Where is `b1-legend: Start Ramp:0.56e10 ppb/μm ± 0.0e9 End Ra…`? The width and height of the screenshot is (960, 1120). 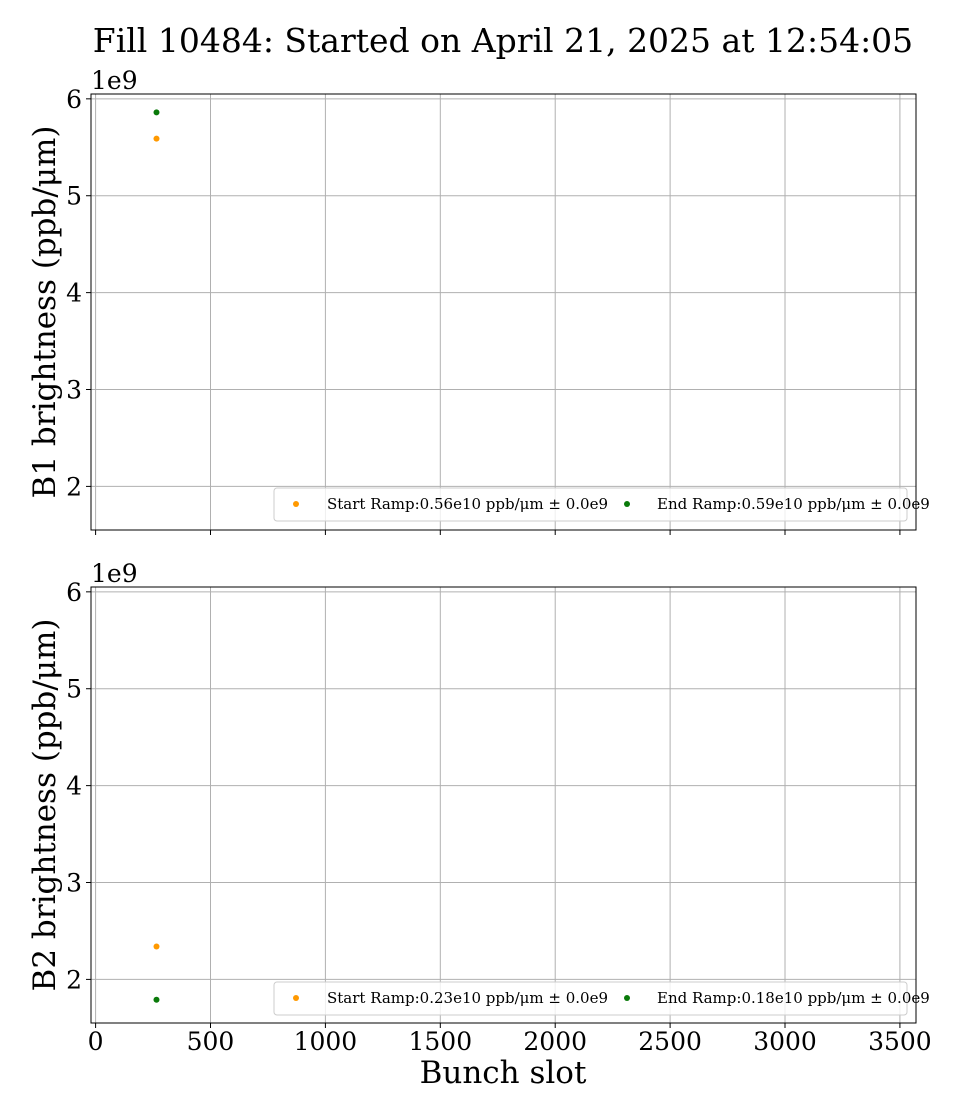
b1-legend: Start Ramp:0.56e10 ppb/μm ± 0.0e9 End Ra… is located at coordinates (601, 504).